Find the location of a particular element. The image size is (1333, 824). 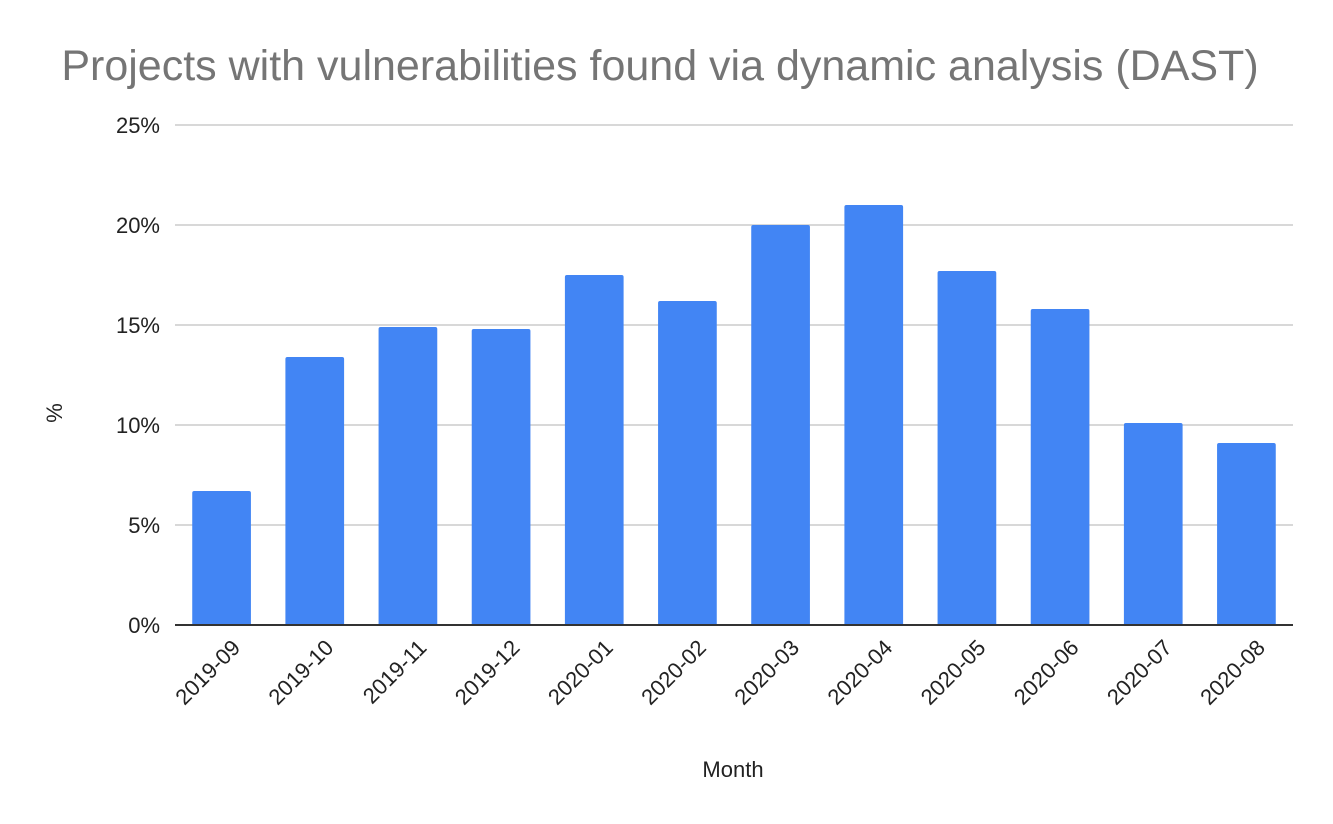

x-tick-label: 2019-09 is located at coordinates (207, 672).